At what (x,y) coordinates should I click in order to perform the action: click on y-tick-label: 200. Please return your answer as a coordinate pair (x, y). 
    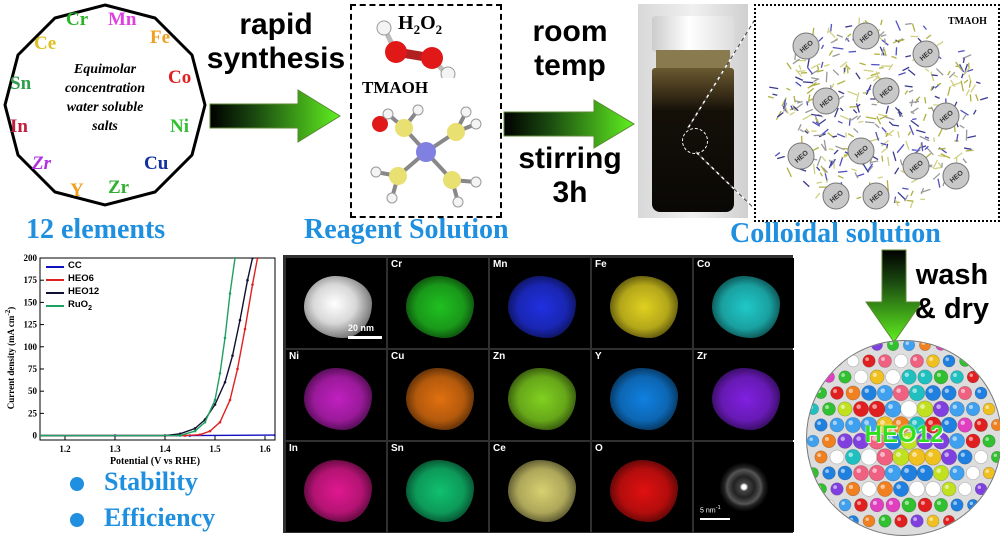
    Looking at the image, I should click on (31, 258).